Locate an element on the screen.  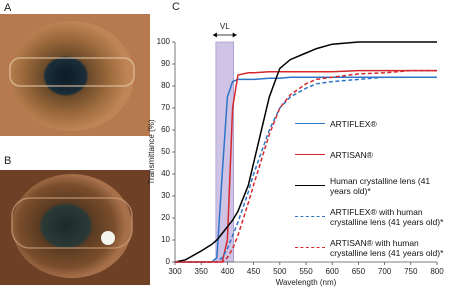
legend-label: Human crystalline lens (41 years old)* is located at coordinates (380, 185).